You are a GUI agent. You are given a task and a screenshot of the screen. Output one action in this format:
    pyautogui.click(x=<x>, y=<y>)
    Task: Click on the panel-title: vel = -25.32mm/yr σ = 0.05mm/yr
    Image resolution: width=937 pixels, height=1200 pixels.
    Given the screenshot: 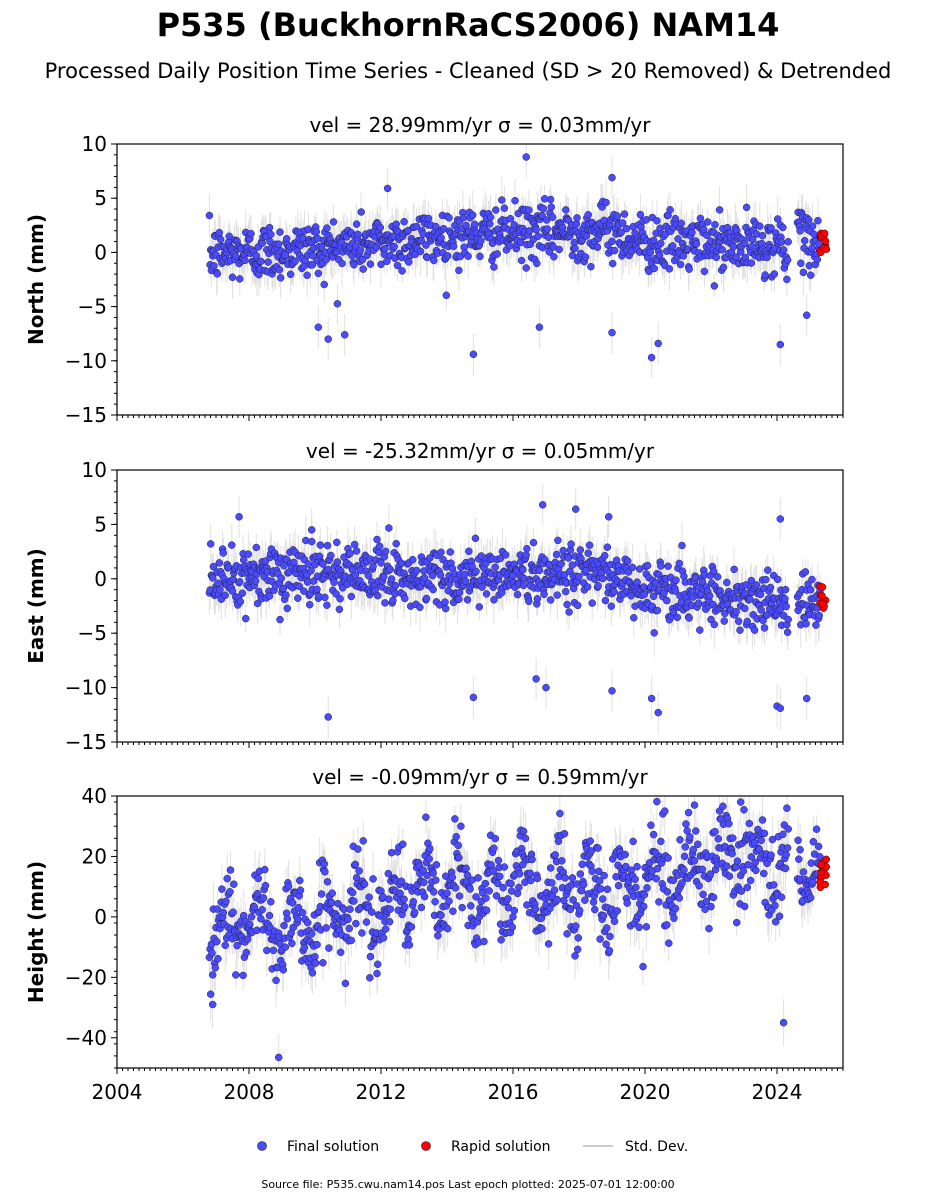 What is the action you would take?
    pyautogui.click(x=480, y=451)
    